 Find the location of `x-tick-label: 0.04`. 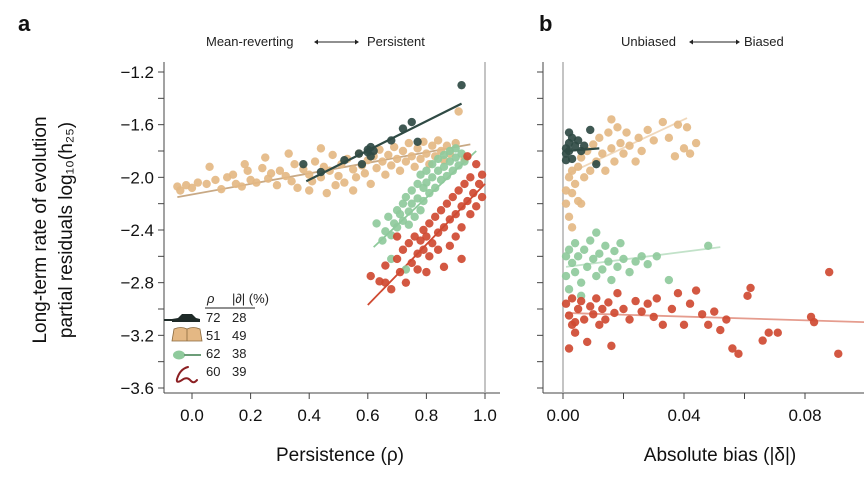

x-tick-label: 0.04 is located at coordinates (683, 415).